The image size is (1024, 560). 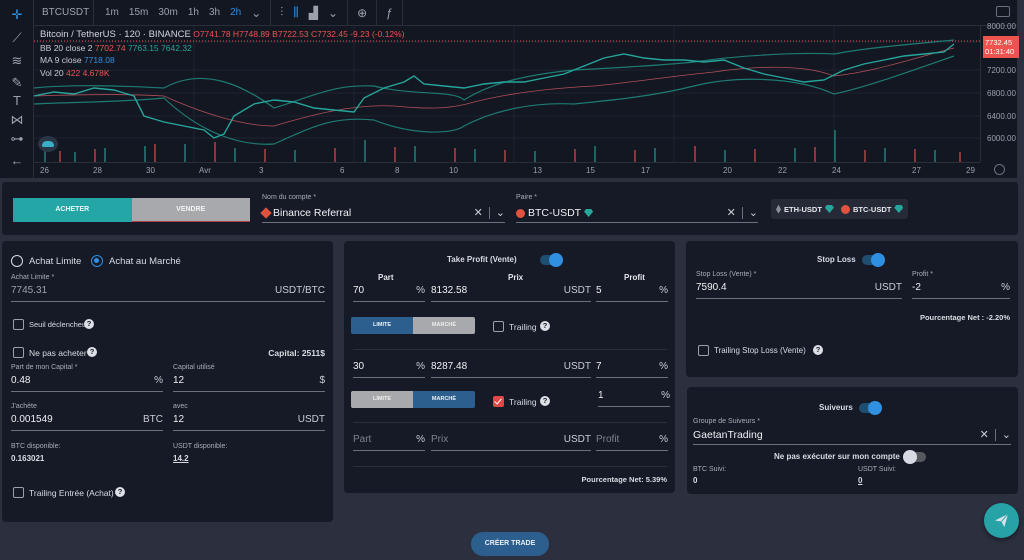 What do you see at coordinates (389, 12) in the screenshot?
I see `function-icon: ƒ` at bounding box center [389, 12].